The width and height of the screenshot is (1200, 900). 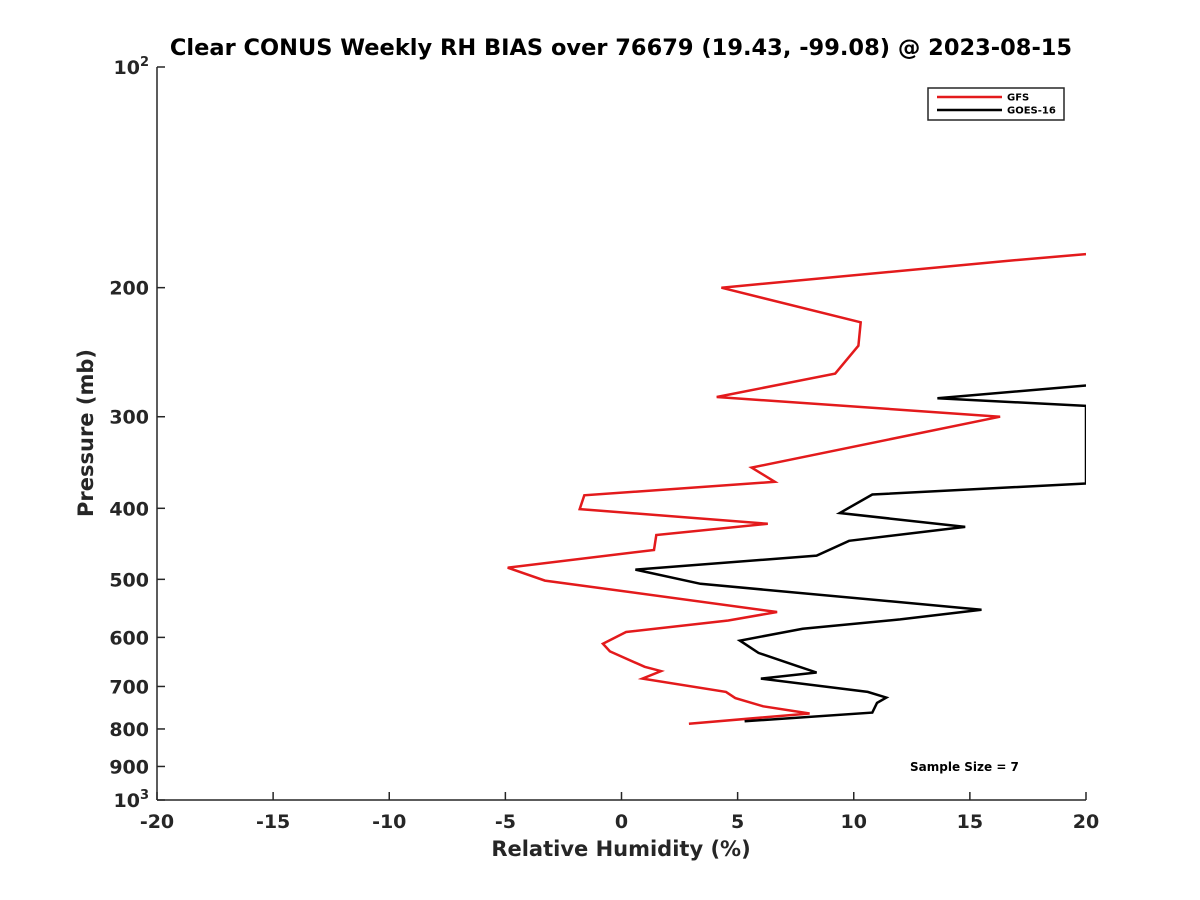 I want to click on y-tick-label: 500, so click(x=129, y=580).